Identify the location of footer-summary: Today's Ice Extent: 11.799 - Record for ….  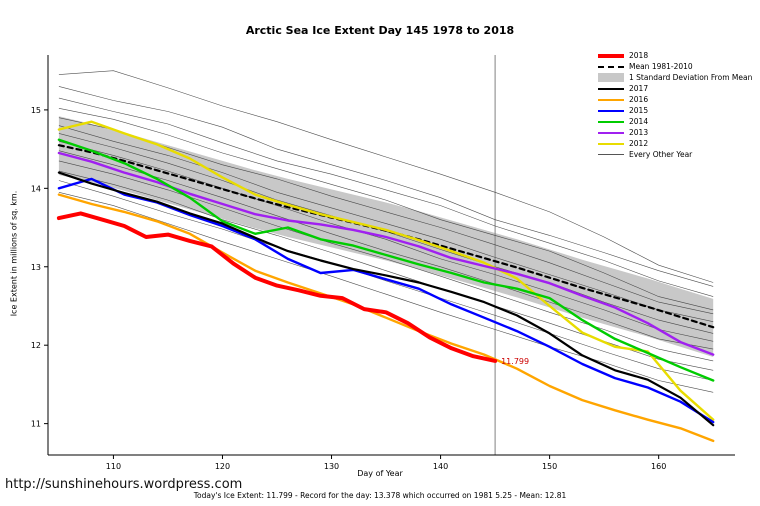
(380, 495).